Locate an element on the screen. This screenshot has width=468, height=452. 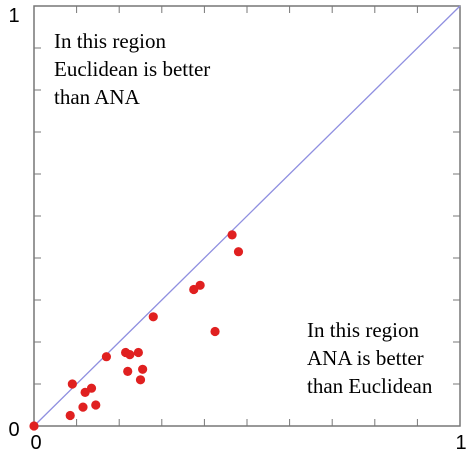
annotation-upper-left-line-1: In this region is located at coordinates (110, 41).